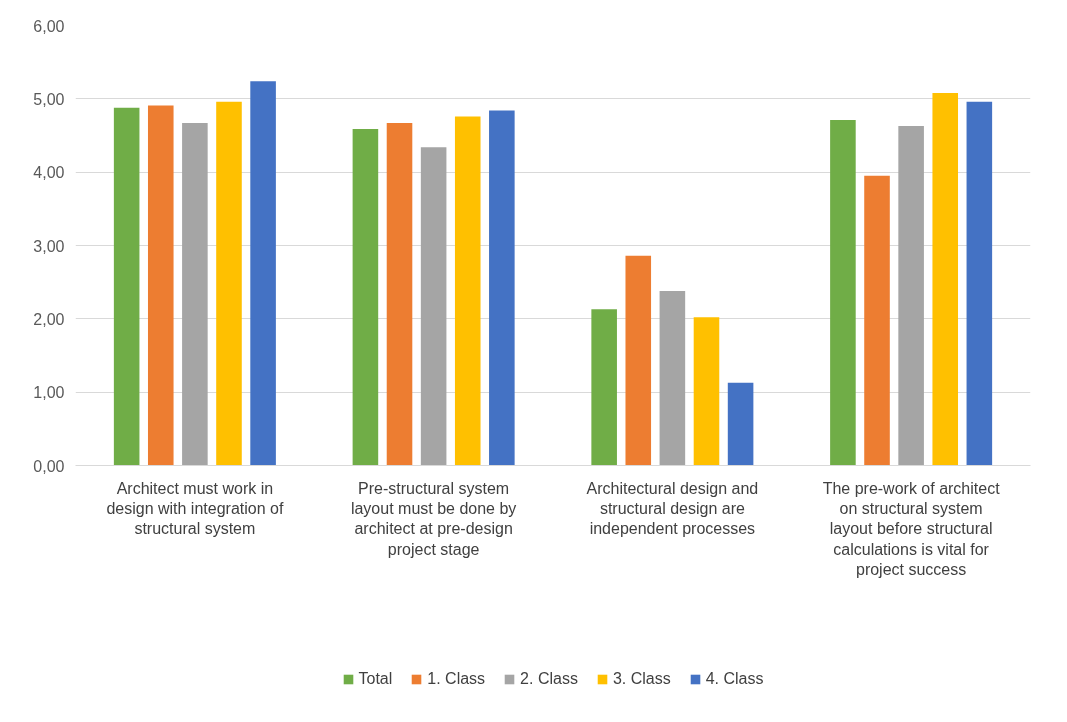 This screenshot has width=1067, height=722. What do you see at coordinates (49, 319) in the screenshot?
I see `y-tick-label: 2,00` at bounding box center [49, 319].